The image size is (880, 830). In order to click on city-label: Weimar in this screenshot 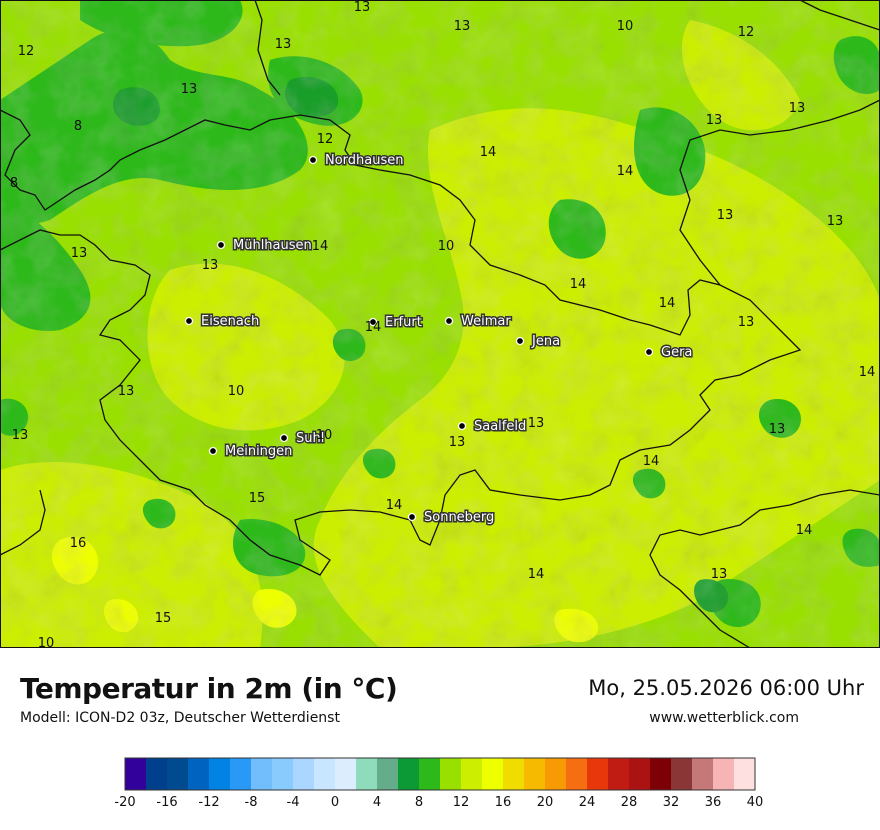, I will do `click(486, 321)`.